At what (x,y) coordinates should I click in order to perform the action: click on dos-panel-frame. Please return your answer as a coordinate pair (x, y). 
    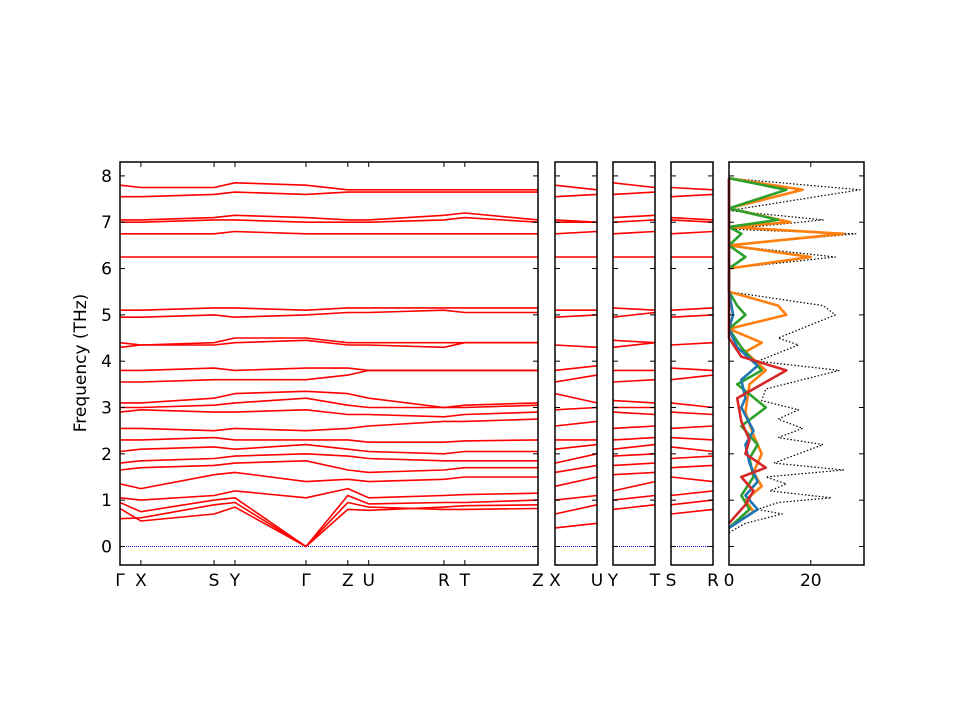
    Looking at the image, I should click on (796, 363).